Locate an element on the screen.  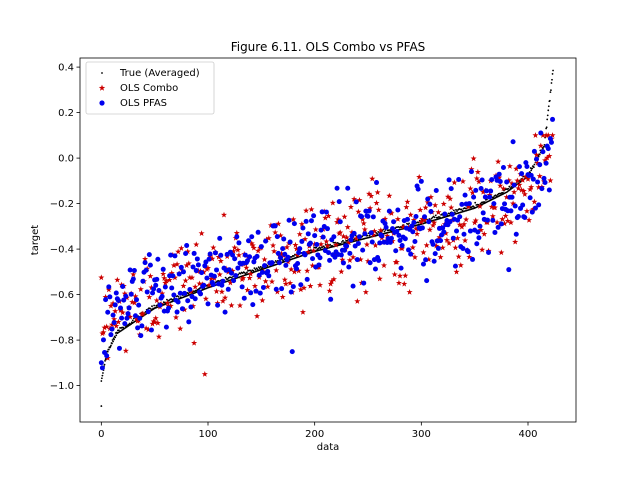
legend-label-true: True (Averaged) is located at coordinates (159, 73).